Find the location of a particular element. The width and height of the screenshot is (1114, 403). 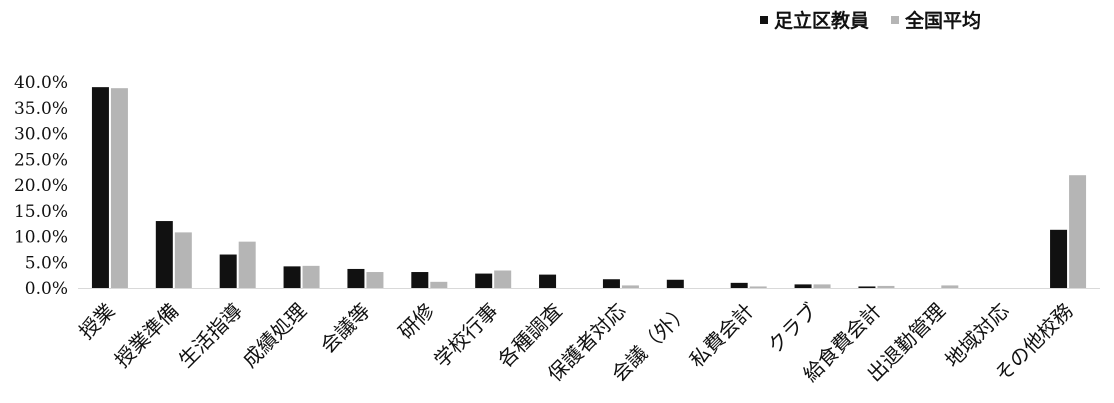

category-label: 学校行事 is located at coordinates (466, 336).